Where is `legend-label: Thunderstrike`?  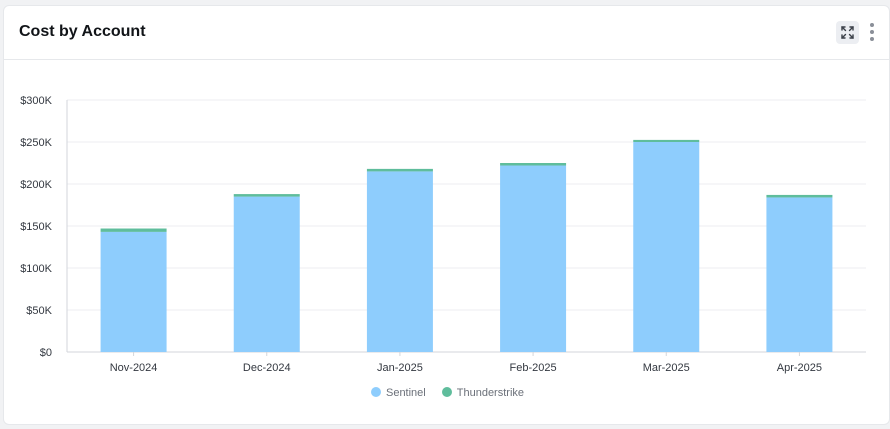
legend-label: Thunderstrike is located at coordinates (490, 393).